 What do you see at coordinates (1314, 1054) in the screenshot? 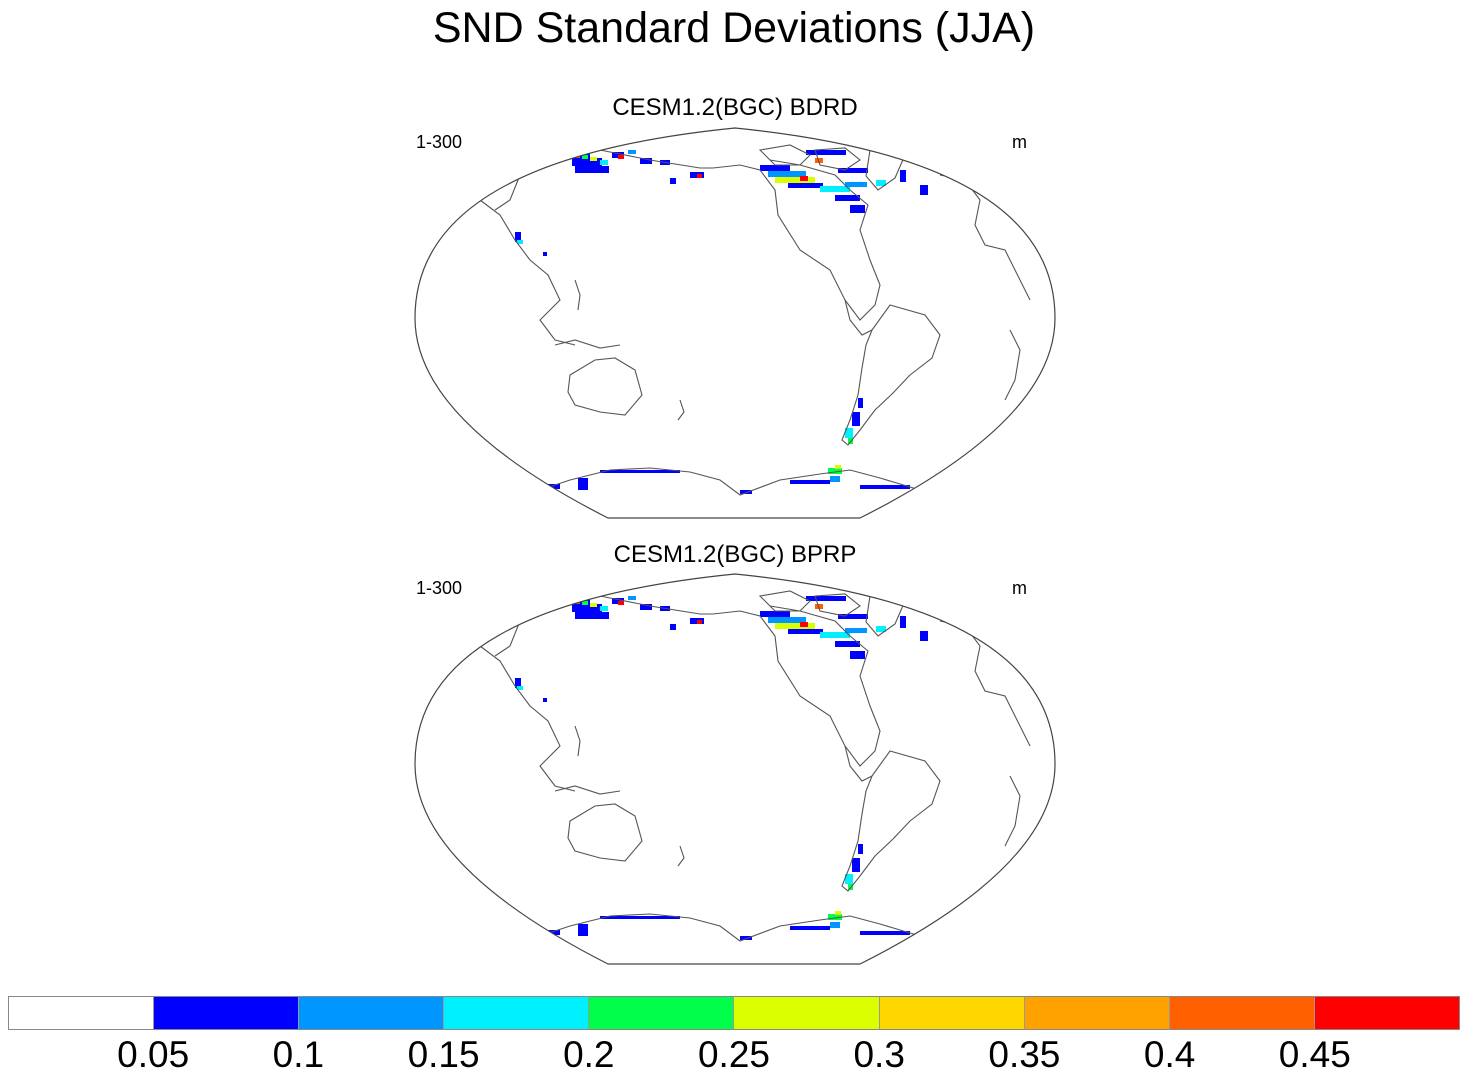
I see `colorbar-tick-label: 0.45` at bounding box center [1314, 1054].